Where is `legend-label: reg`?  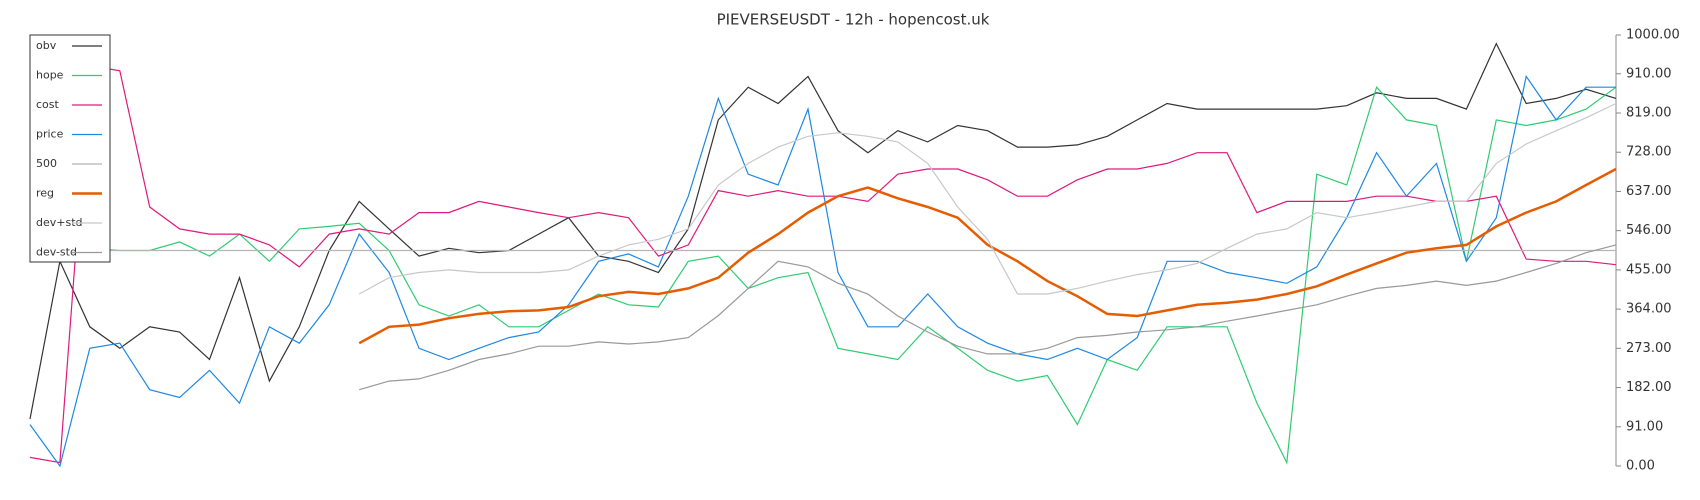 legend-label: reg is located at coordinates (45, 193).